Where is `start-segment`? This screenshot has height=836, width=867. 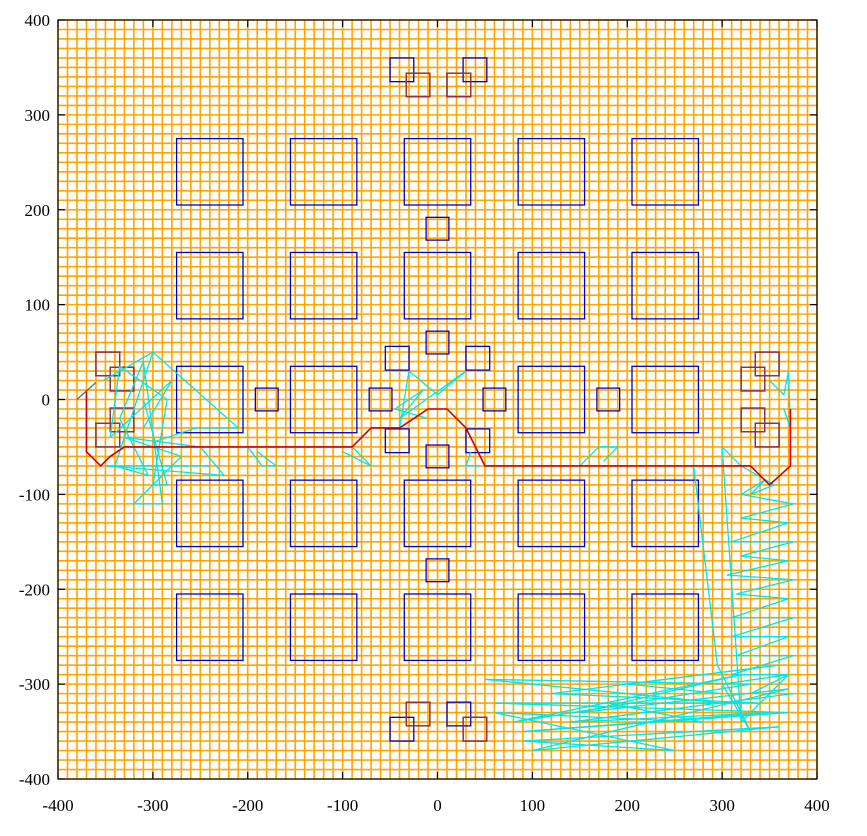 start-segment is located at coordinates (86, 390).